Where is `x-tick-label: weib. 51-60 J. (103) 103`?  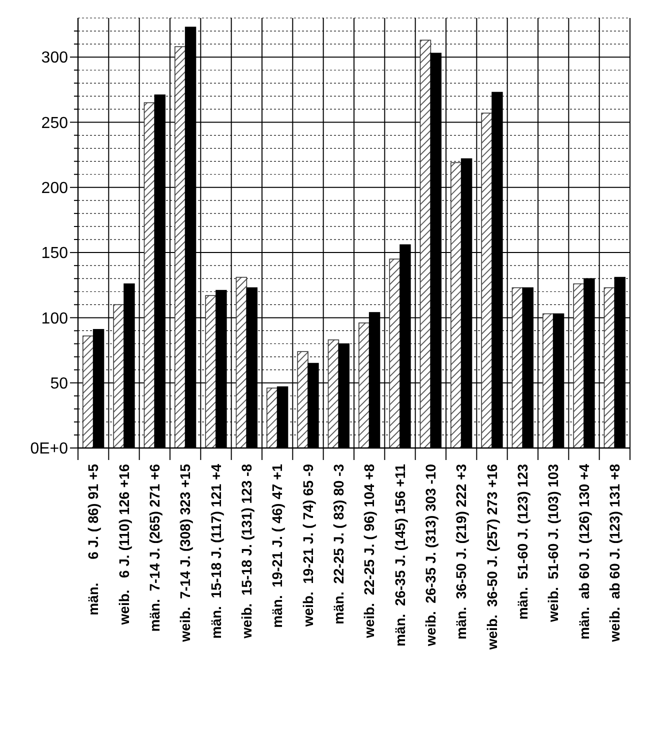 x-tick-label: weib. 51-60 J. (103) 103 is located at coordinates (553, 543).